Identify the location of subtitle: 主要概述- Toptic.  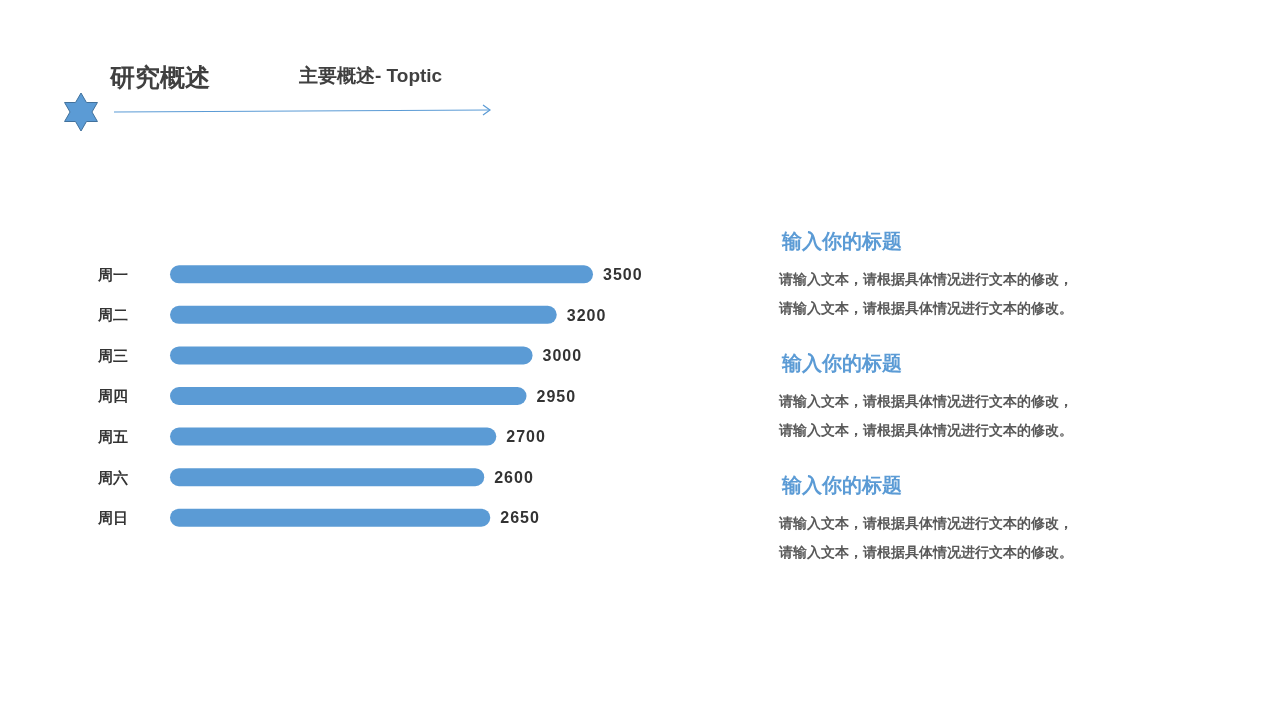
(371, 75).